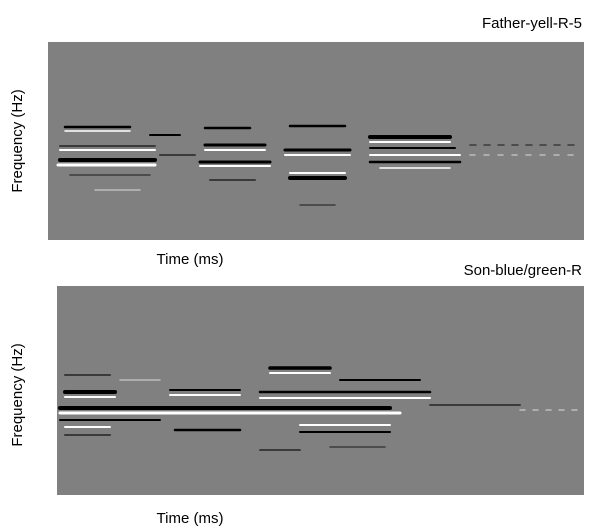  Describe the element at coordinates (532, 23) in the screenshot. I see `panel-title: Father-yell-R-5` at that location.